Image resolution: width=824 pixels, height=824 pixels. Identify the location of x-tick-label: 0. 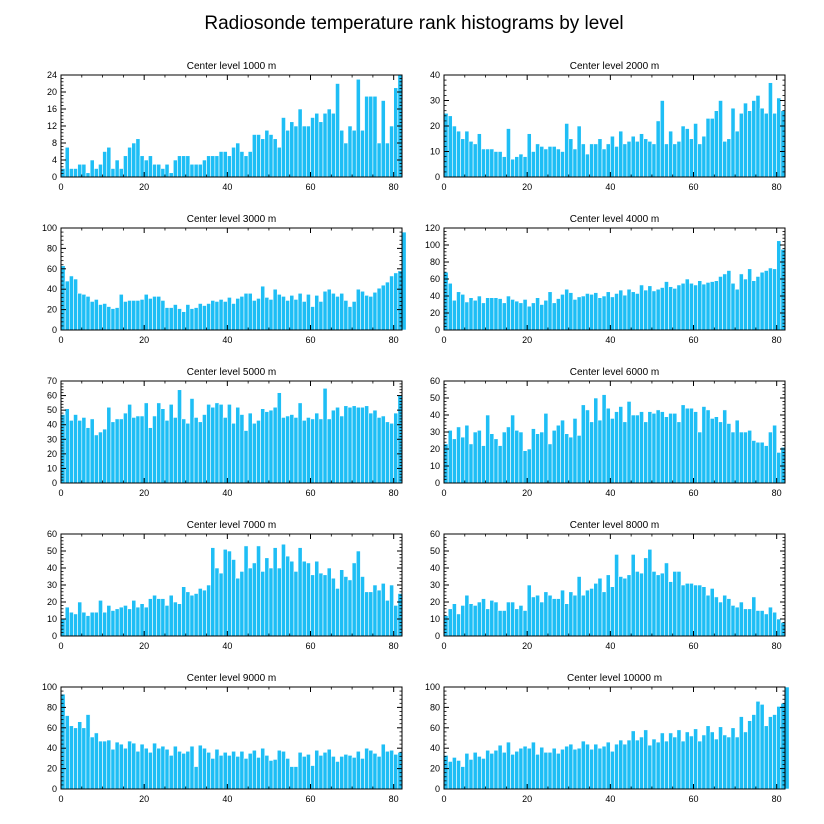
(443, 340).